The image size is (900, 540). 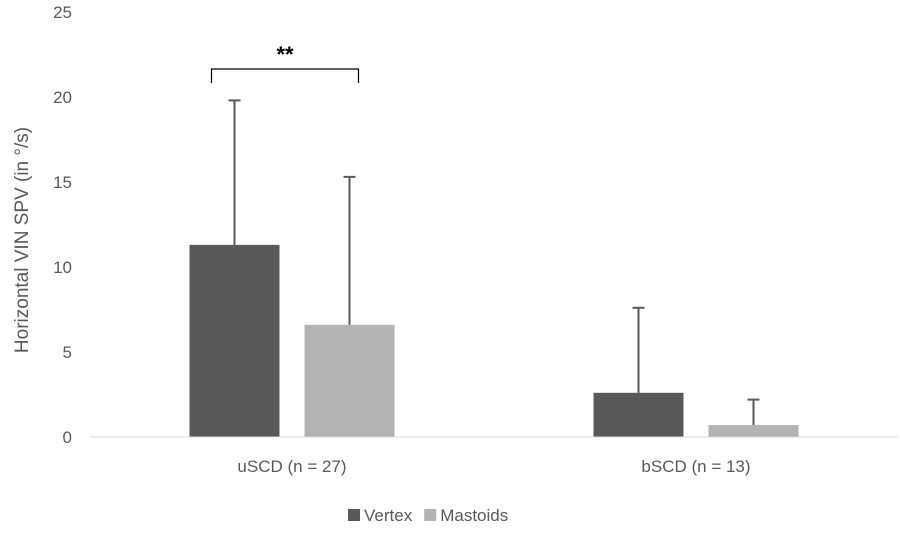 What do you see at coordinates (291, 466) in the screenshot?
I see `category-label: uSCD (n = 27)` at bounding box center [291, 466].